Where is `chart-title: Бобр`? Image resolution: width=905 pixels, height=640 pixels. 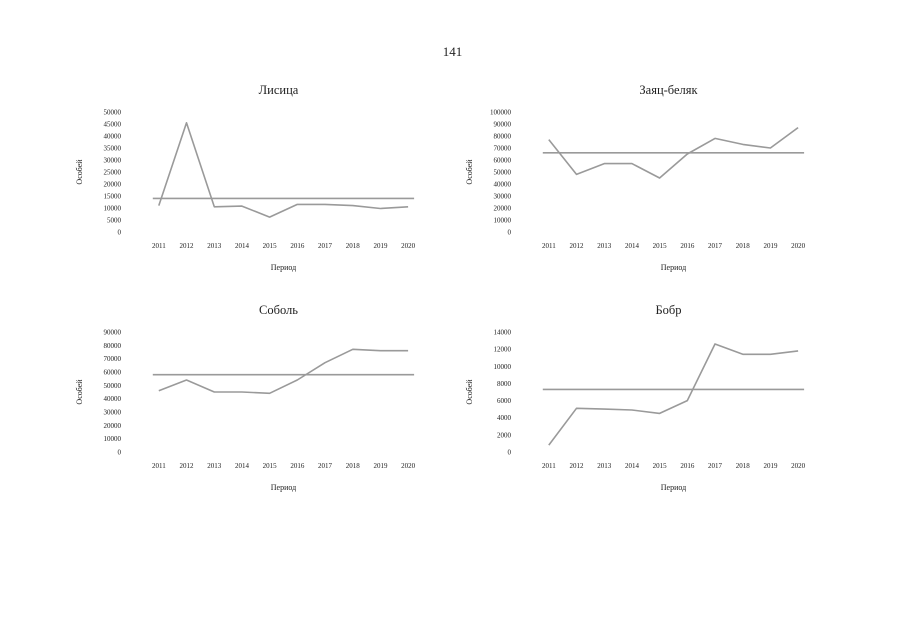
chart-title: Бобр is located at coordinates (668, 310).